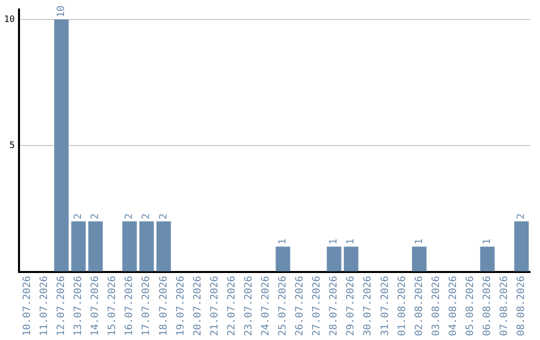  I want to click on x-tick-label: 23.07.2026, so click(248, 306).